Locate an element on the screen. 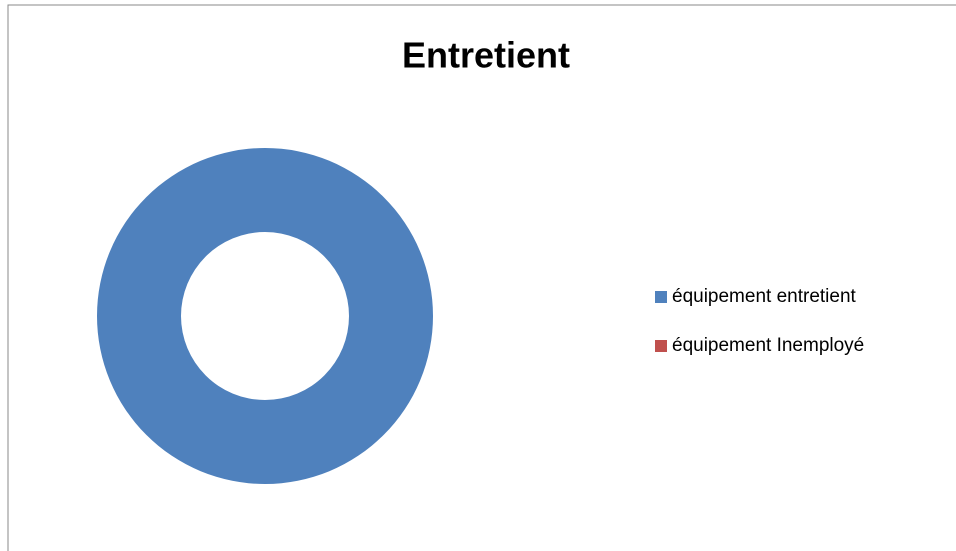  chart-title: Entretient is located at coordinates (486, 55).